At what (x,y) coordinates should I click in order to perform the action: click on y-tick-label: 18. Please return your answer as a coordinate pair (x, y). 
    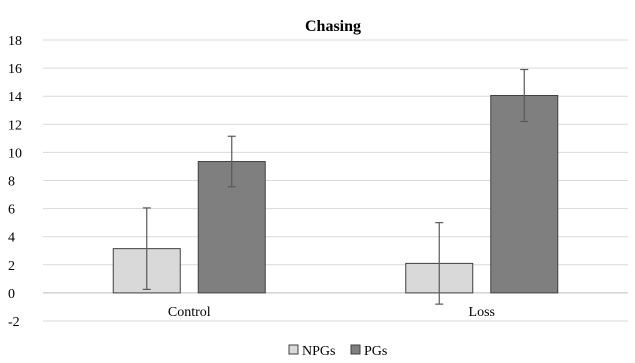
    Looking at the image, I should click on (15, 41).